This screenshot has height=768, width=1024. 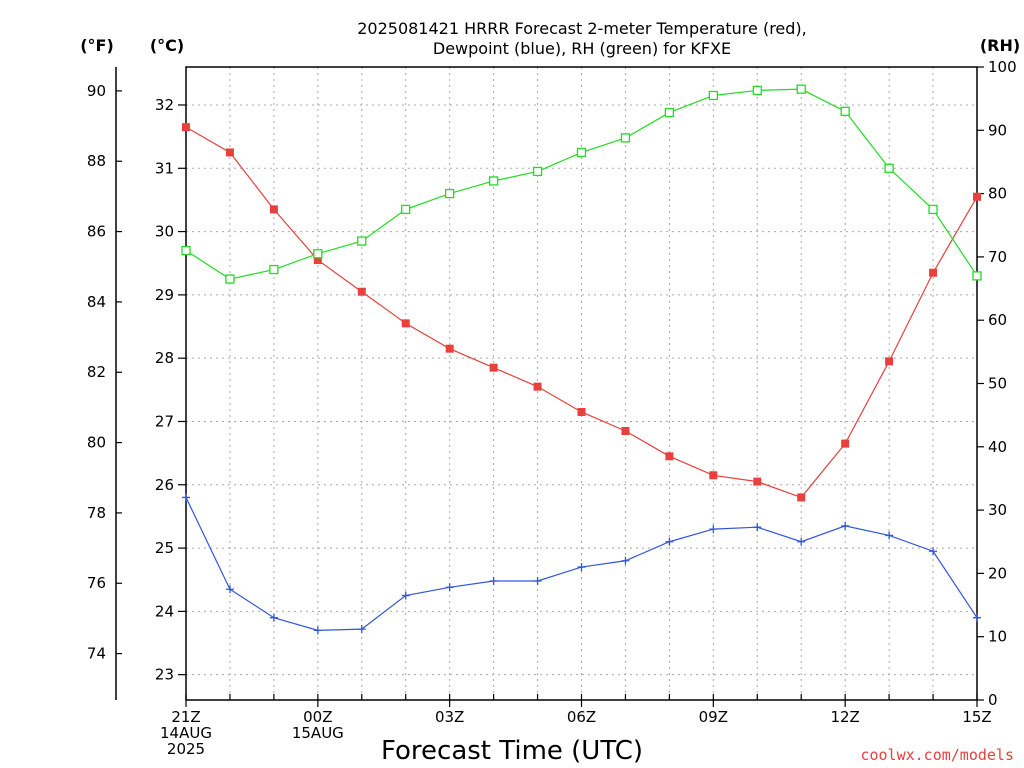 What do you see at coordinates (97, 45) in the screenshot?
I see `fahrenheit-unit-label: (°F)` at bounding box center [97, 45].